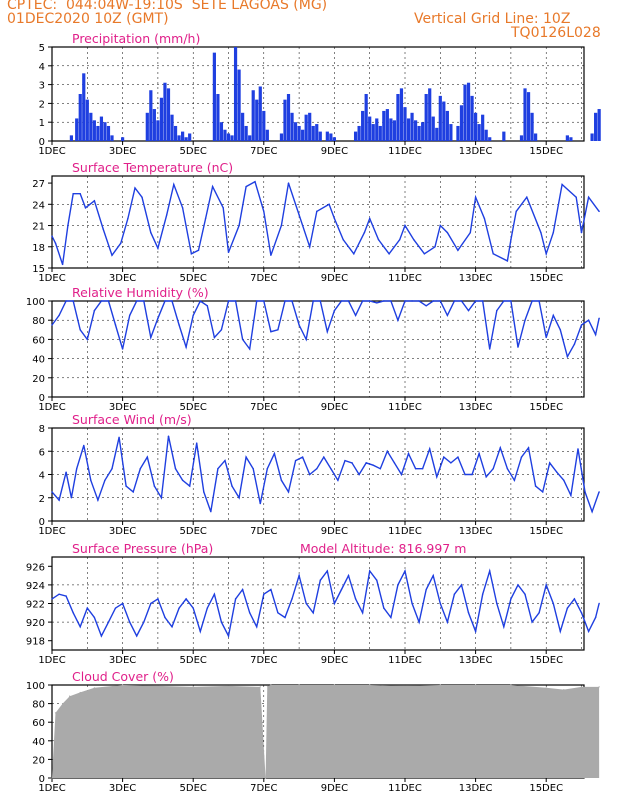 The image size is (618, 800). What do you see at coordinates (556, 33) in the screenshot?
I see `header-run-id: TQ0126L028` at bounding box center [556, 33].